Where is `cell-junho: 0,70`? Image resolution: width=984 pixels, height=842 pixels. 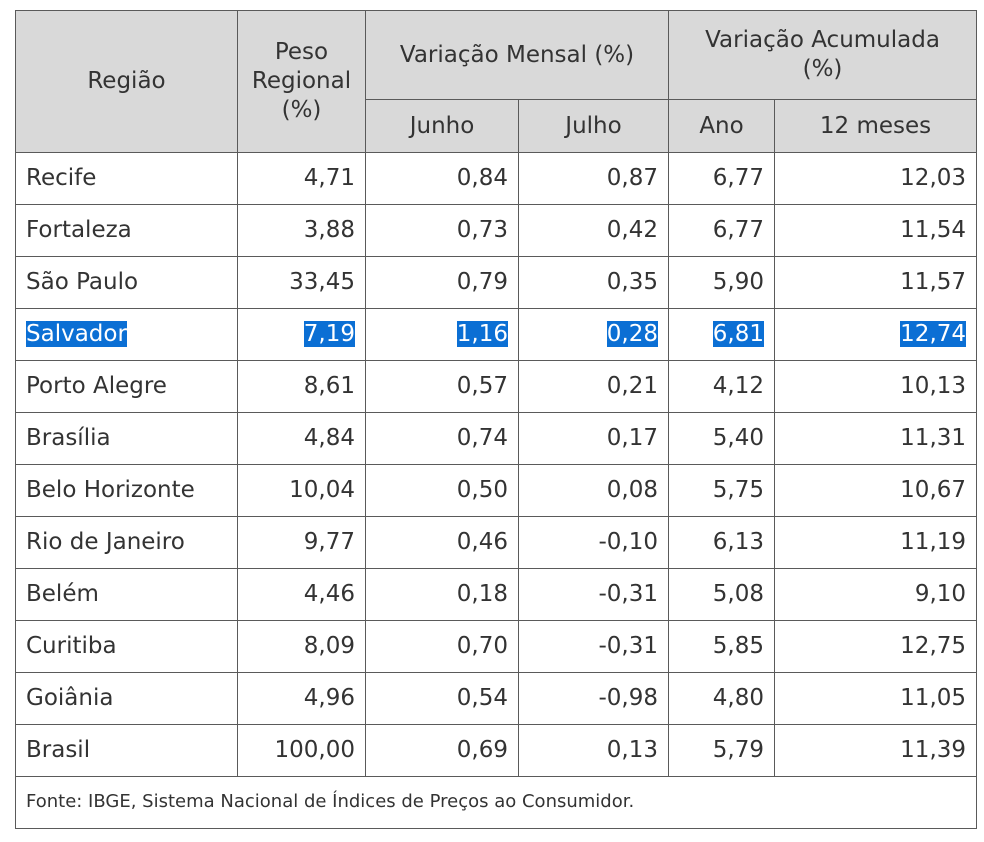 cell-junho: 0,70 is located at coordinates (442, 646).